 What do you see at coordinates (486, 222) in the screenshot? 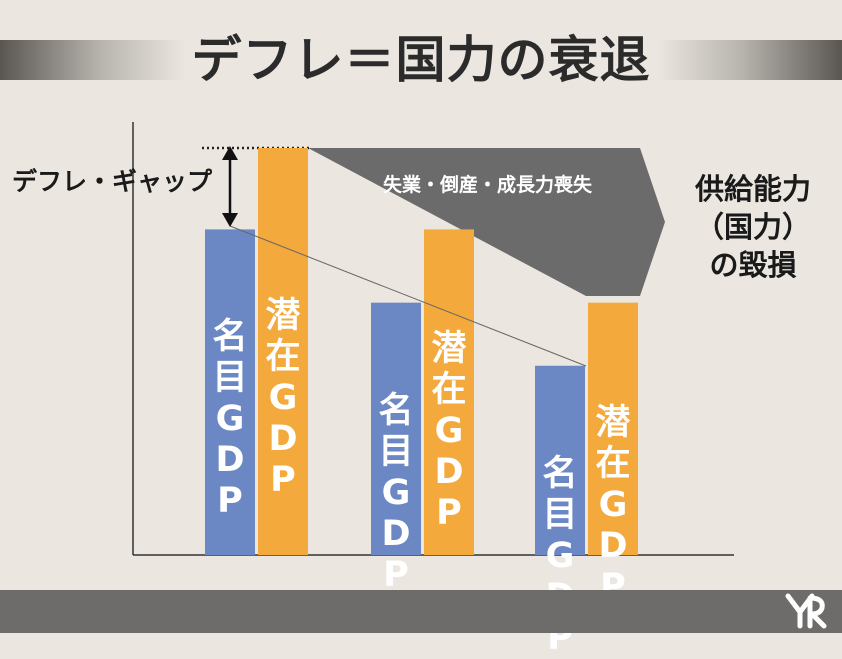
I see `loss-band-arrow` at bounding box center [486, 222].